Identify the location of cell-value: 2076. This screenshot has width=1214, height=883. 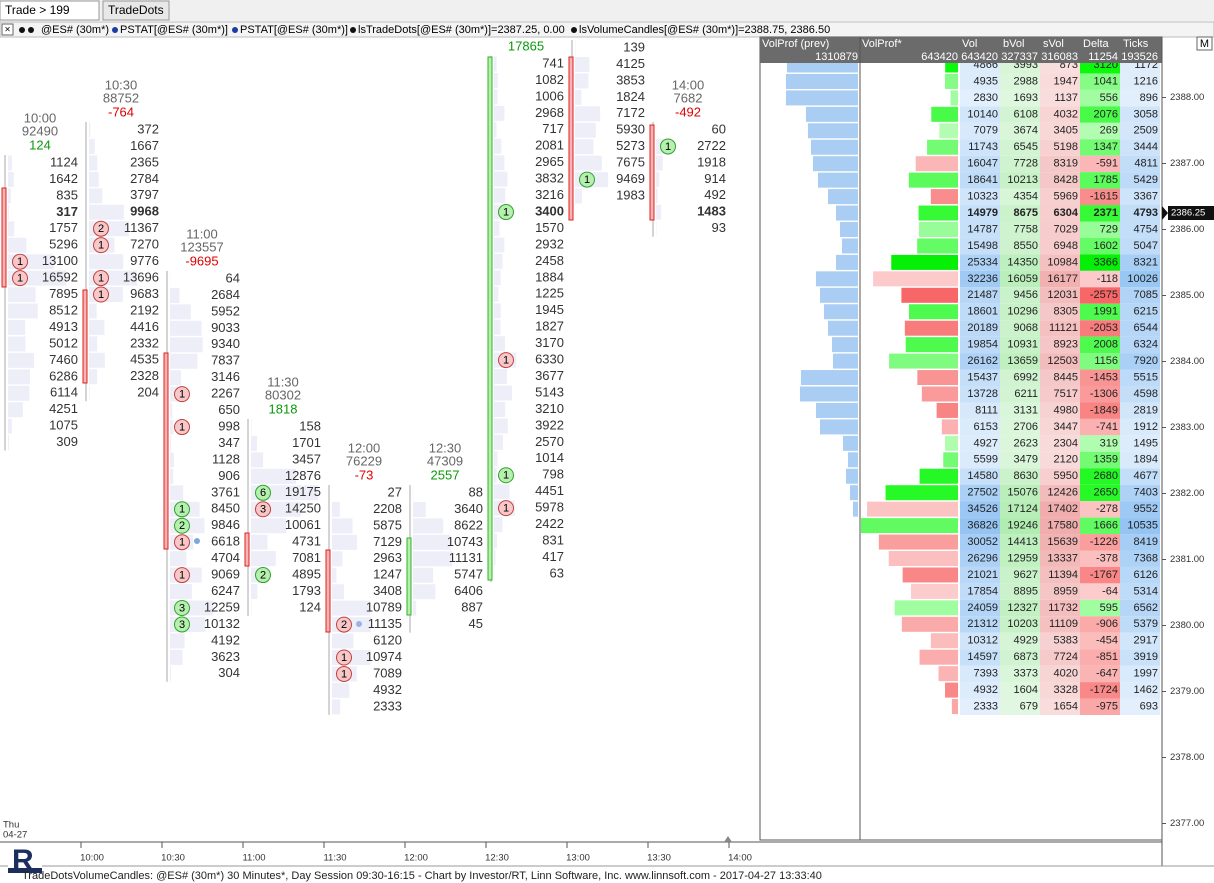
(1106, 114).